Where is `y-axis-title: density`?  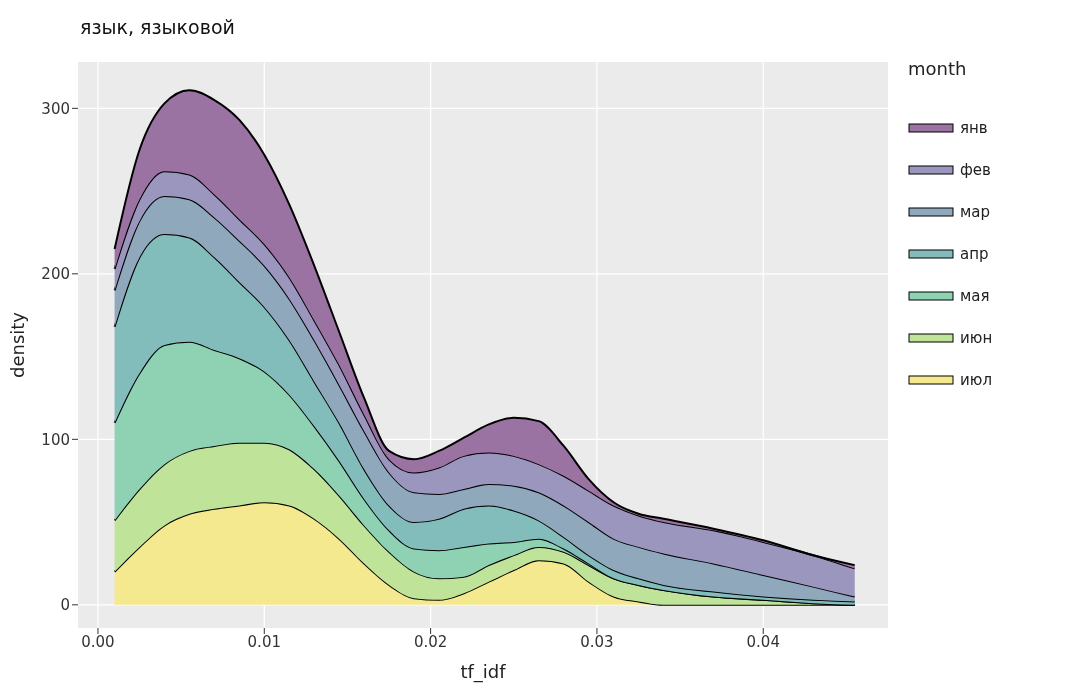
y-axis-title: density is located at coordinates (18, 344).